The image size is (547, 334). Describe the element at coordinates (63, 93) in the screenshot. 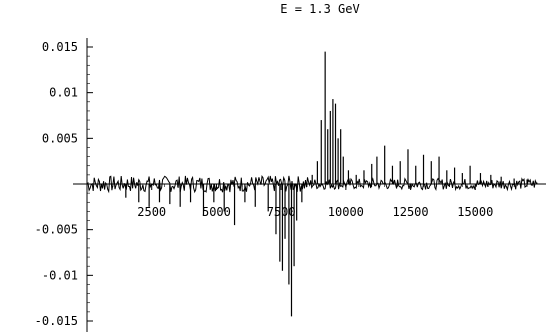

I see `y-tick-label: 0.01` at that location.